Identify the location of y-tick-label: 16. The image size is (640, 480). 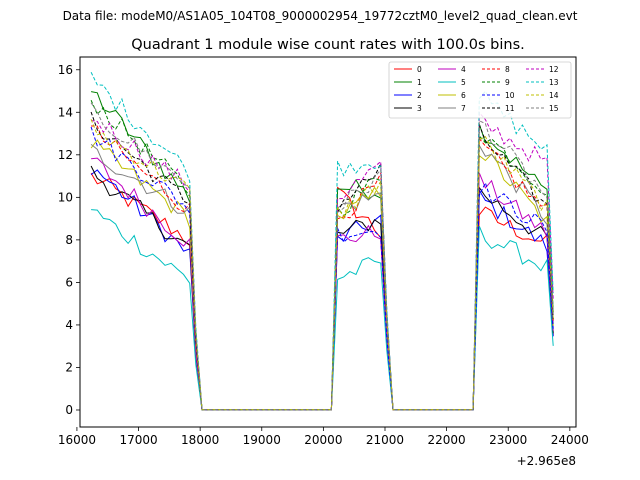
(65, 70).